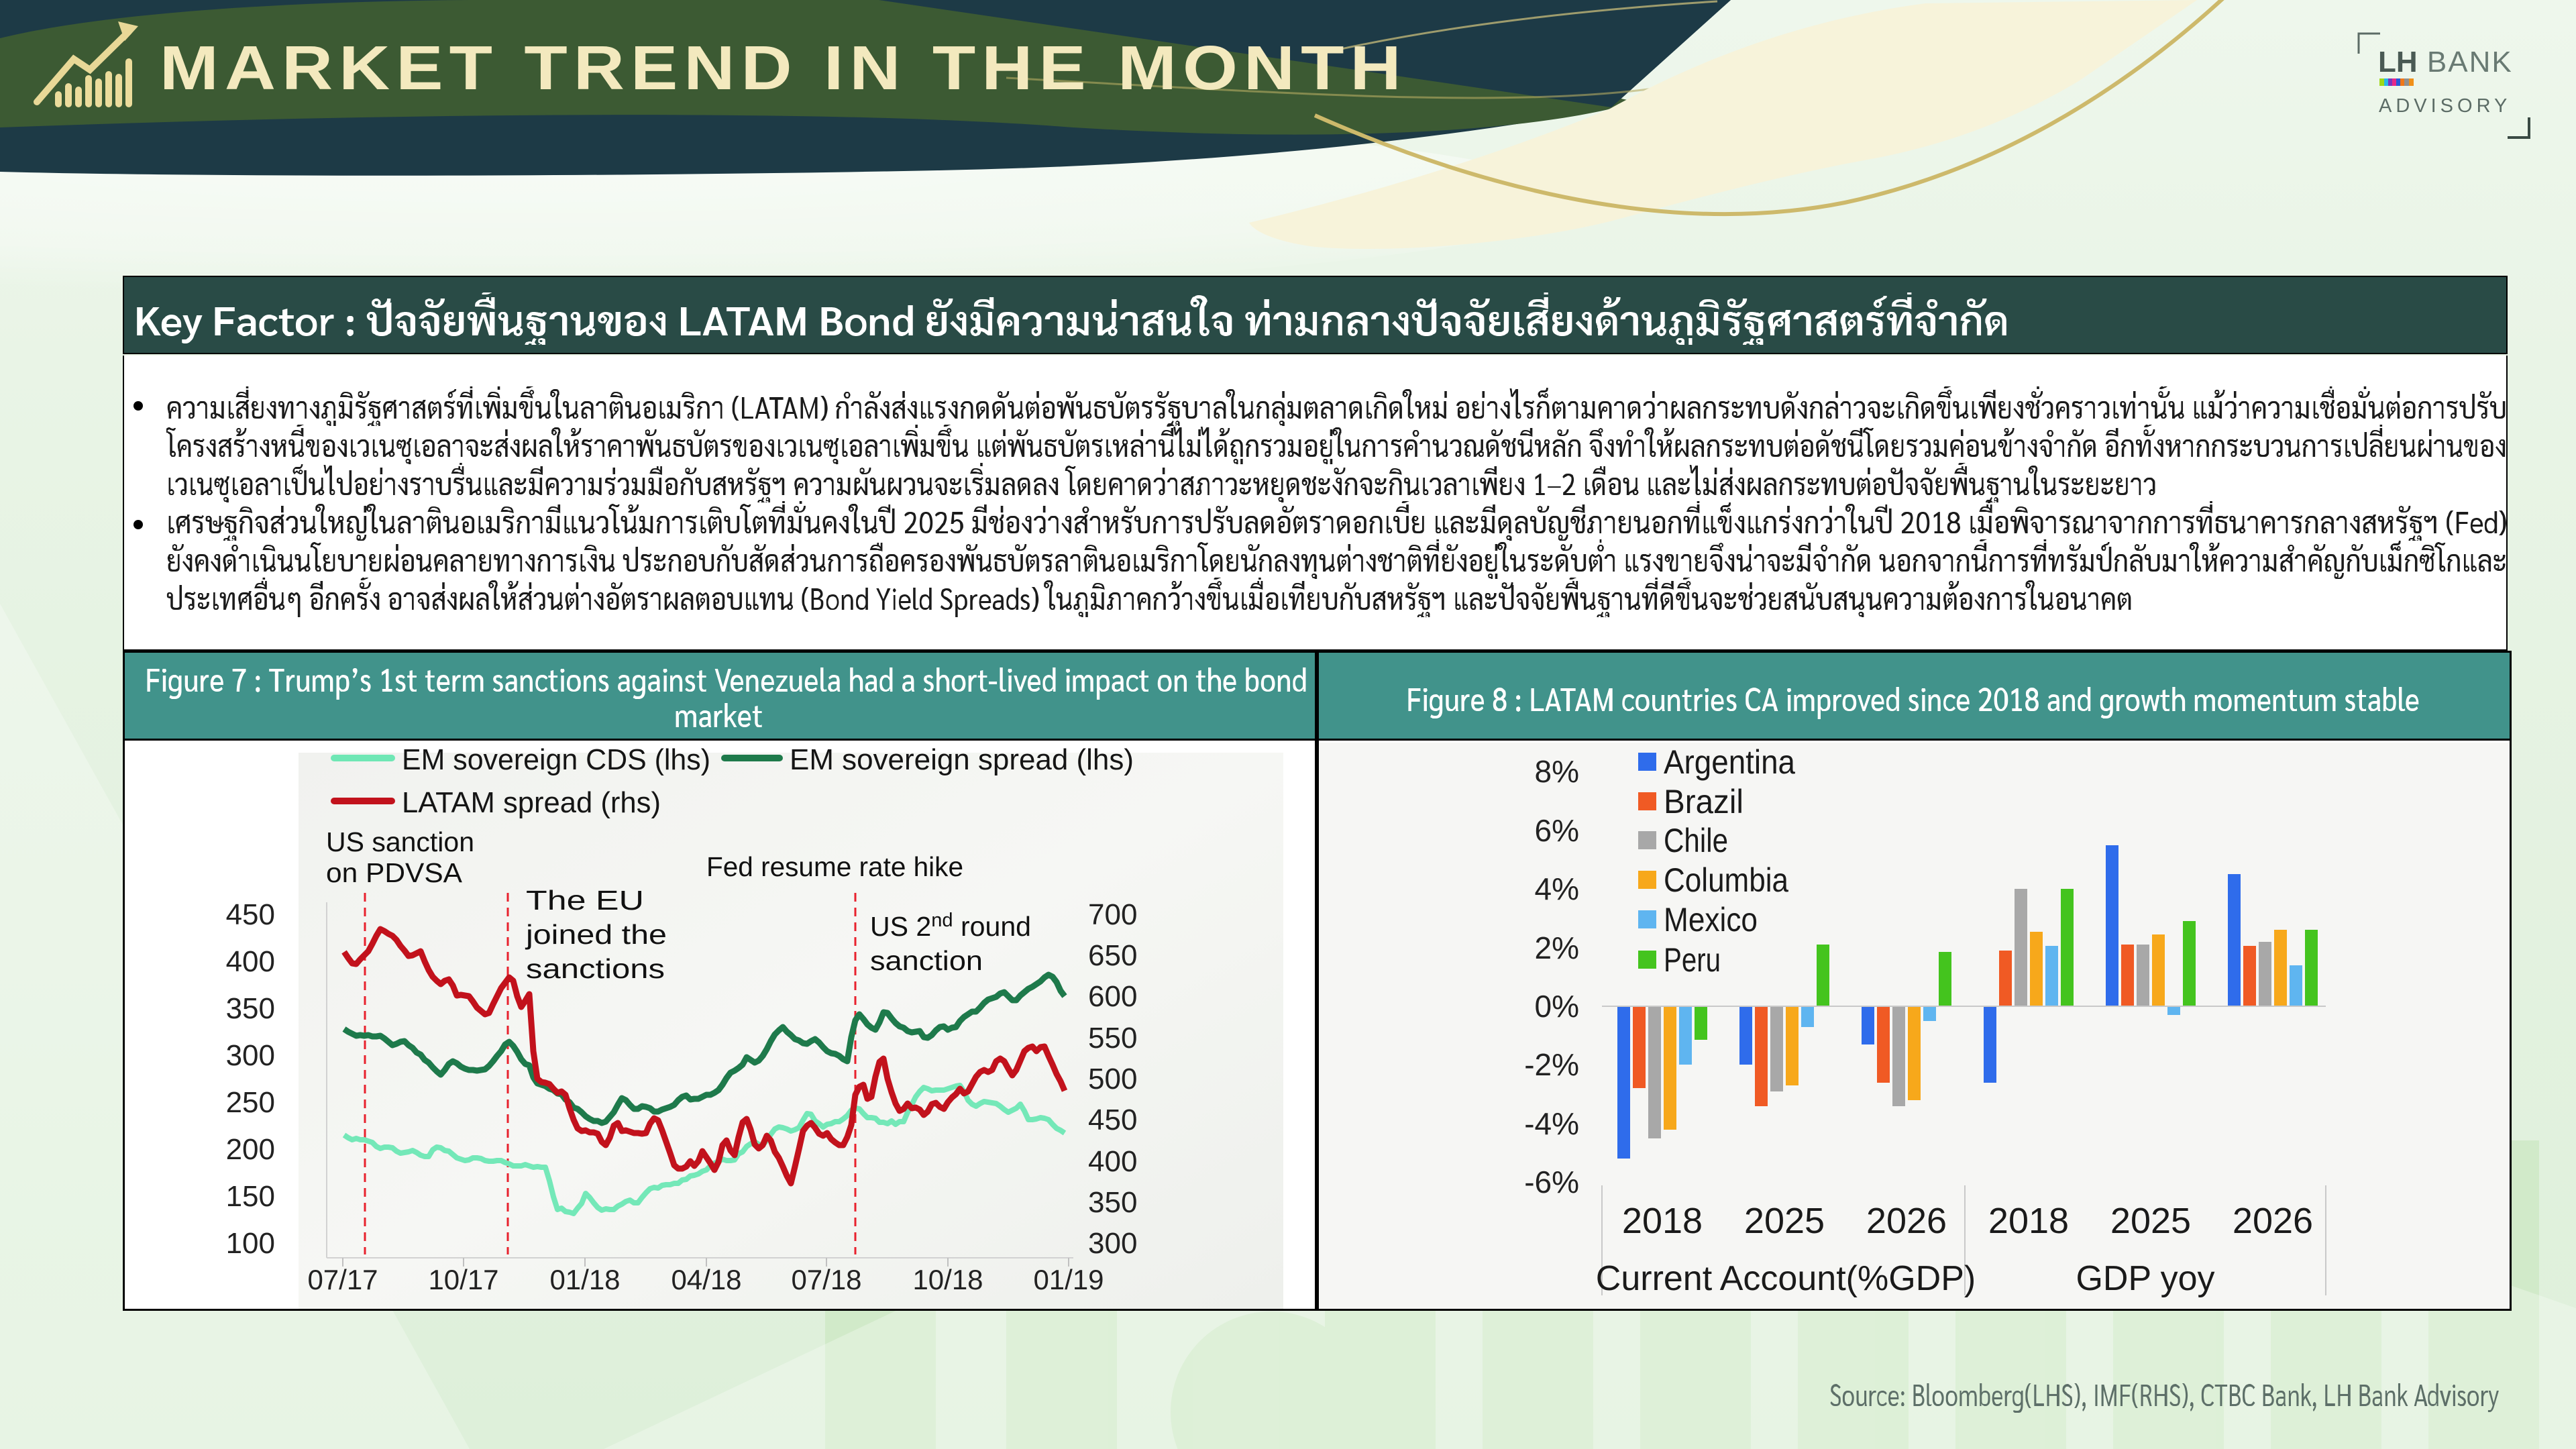 This screenshot has width=2576, height=1449. Describe the element at coordinates (1692, 960) in the screenshot. I see `svg-text: Peru` at that location.